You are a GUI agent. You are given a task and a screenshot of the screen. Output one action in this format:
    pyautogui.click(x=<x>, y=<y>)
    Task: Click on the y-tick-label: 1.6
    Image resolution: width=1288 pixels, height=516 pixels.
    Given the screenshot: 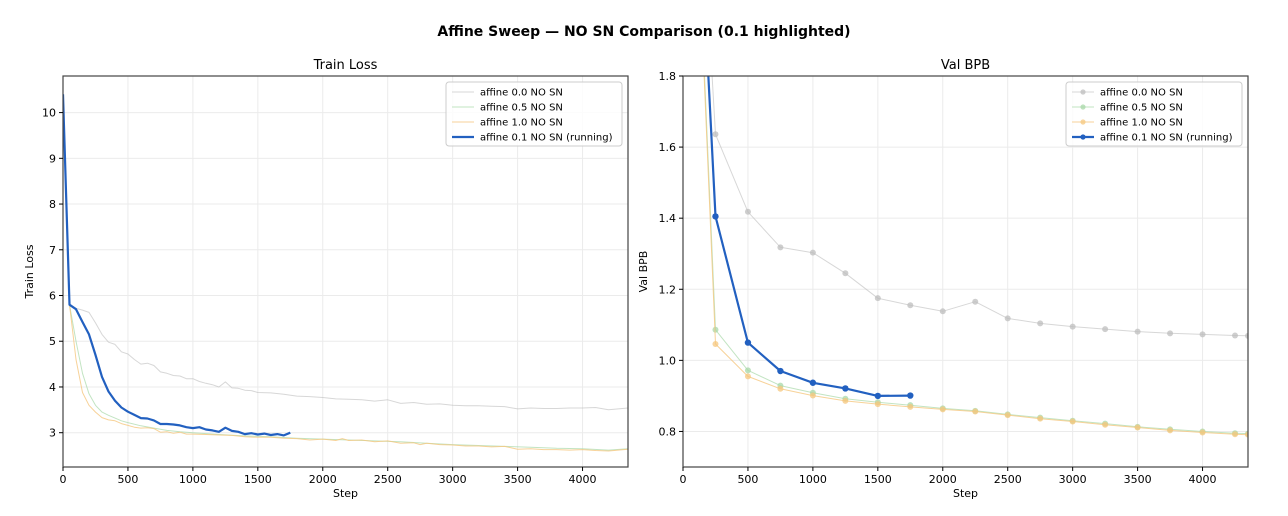 What is the action you would take?
    pyautogui.click(x=668, y=147)
    